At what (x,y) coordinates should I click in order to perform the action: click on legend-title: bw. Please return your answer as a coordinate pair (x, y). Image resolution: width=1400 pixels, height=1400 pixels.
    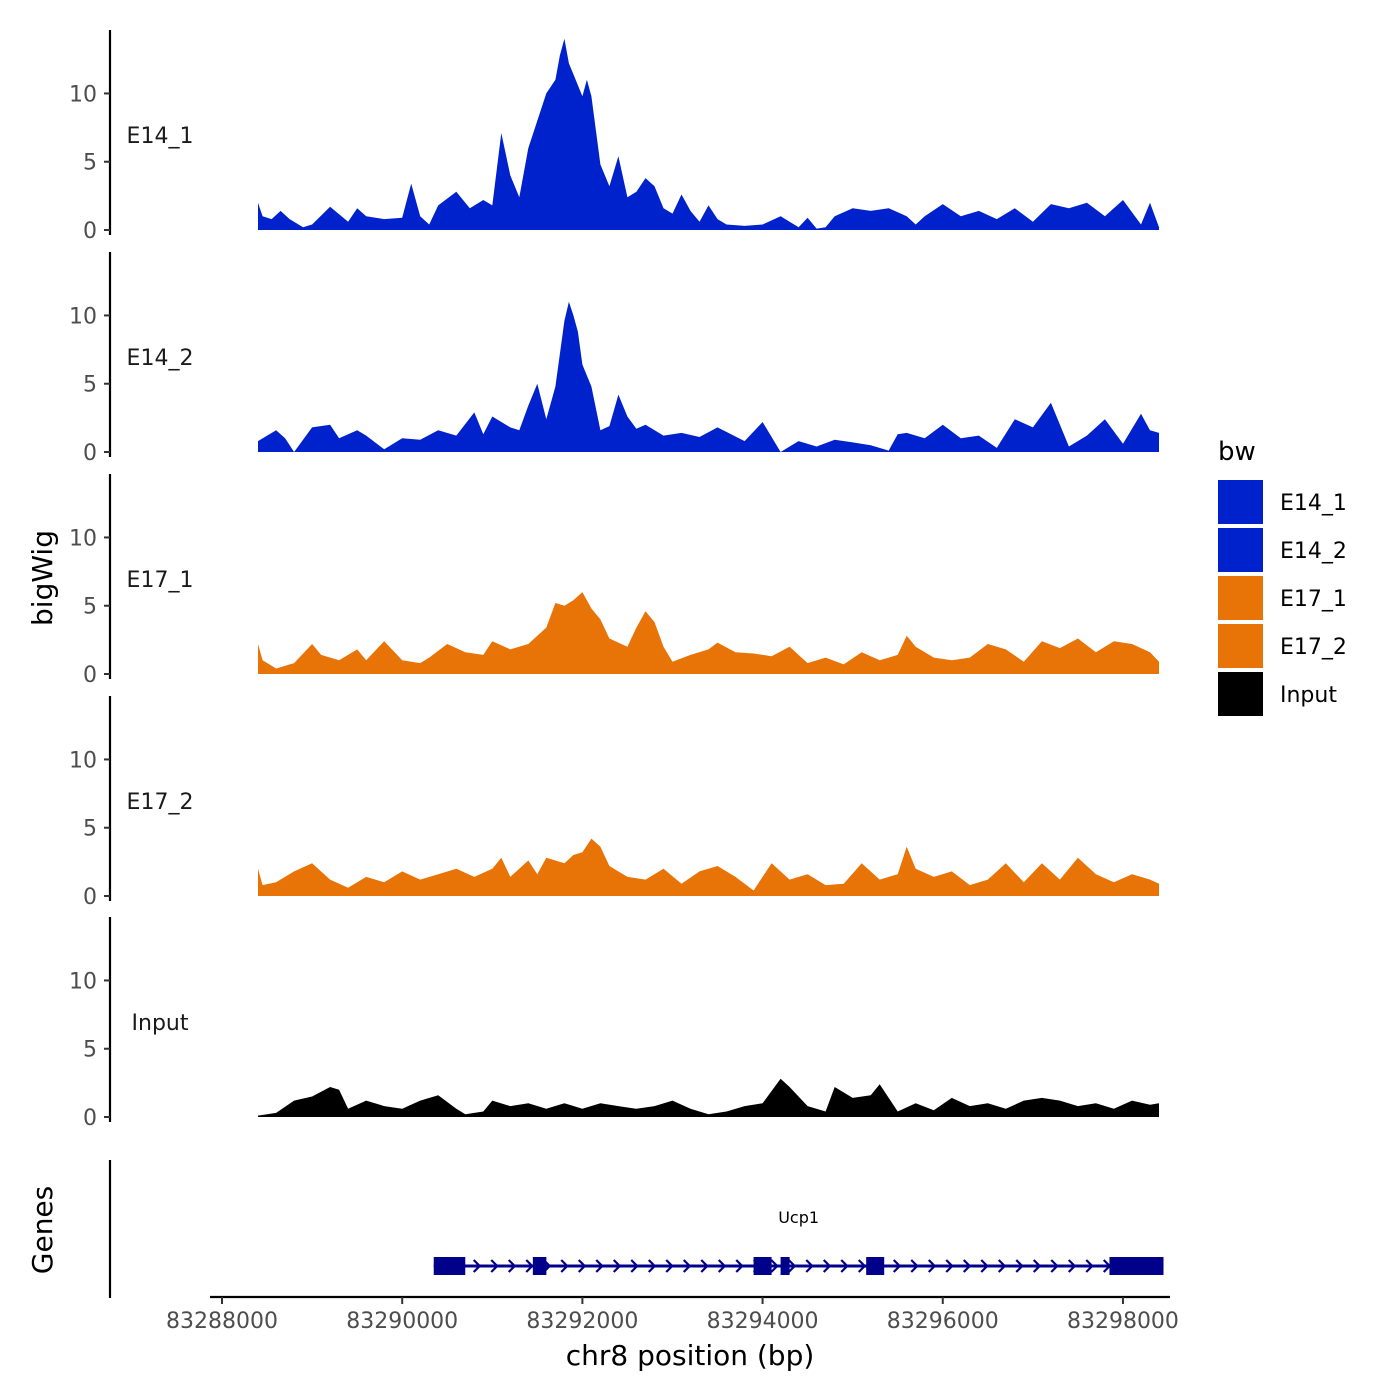
    Looking at the image, I should click on (1237, 452).